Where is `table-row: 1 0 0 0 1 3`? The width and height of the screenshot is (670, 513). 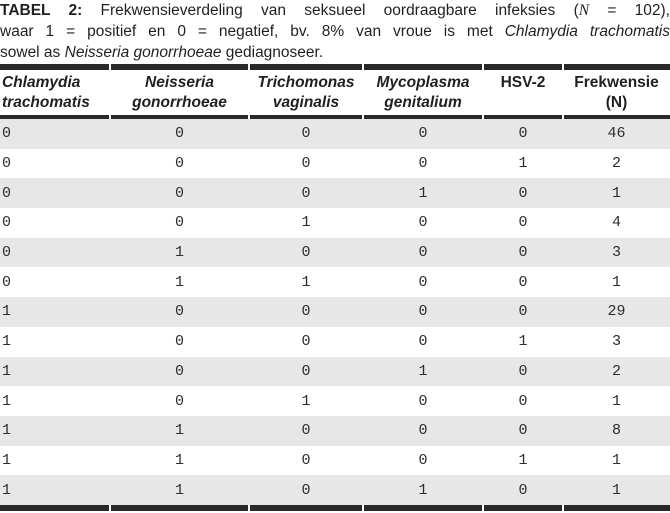
table-row: 1 0 0 0 1 3 is located at coordinates (335, 342).